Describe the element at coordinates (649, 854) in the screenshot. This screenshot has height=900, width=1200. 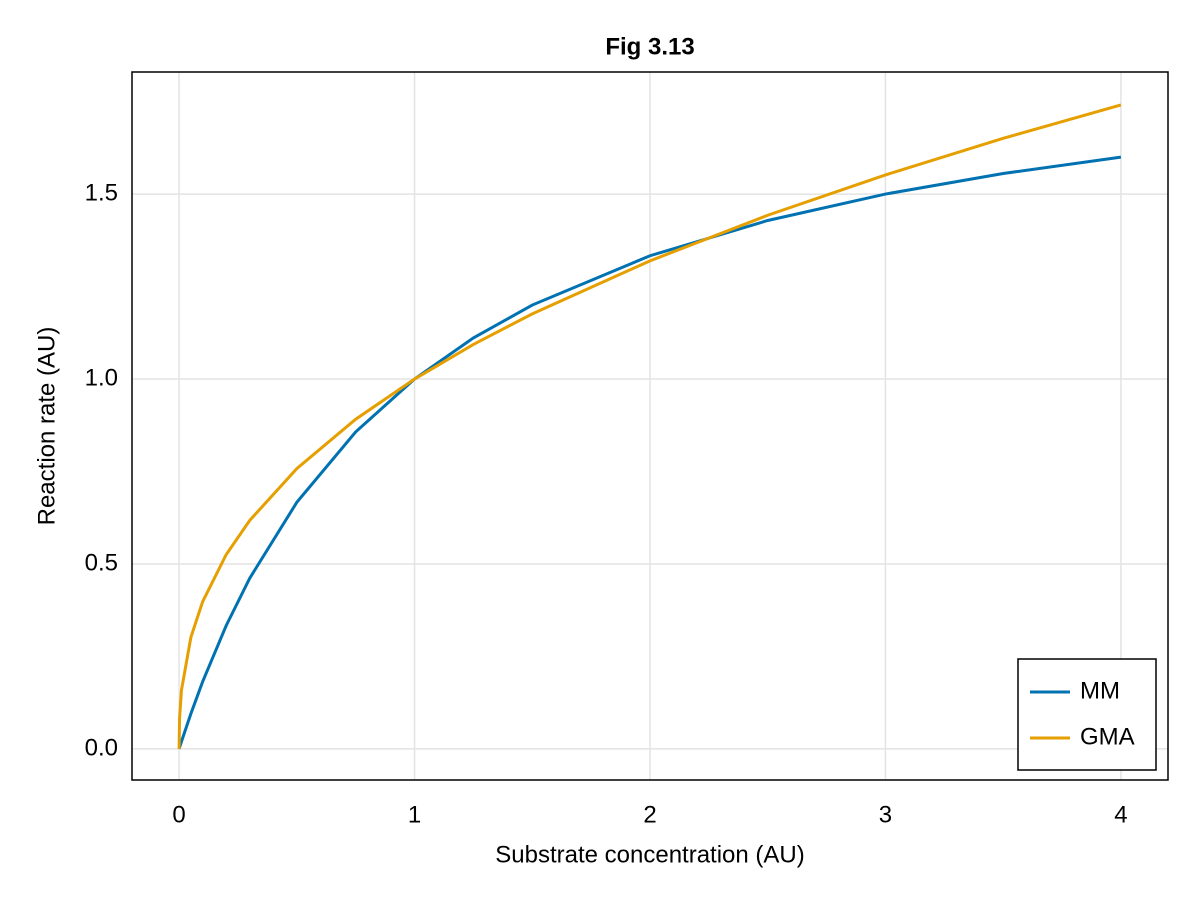
I see `x-axis-label: Substrate concentration (AU)` at that location.